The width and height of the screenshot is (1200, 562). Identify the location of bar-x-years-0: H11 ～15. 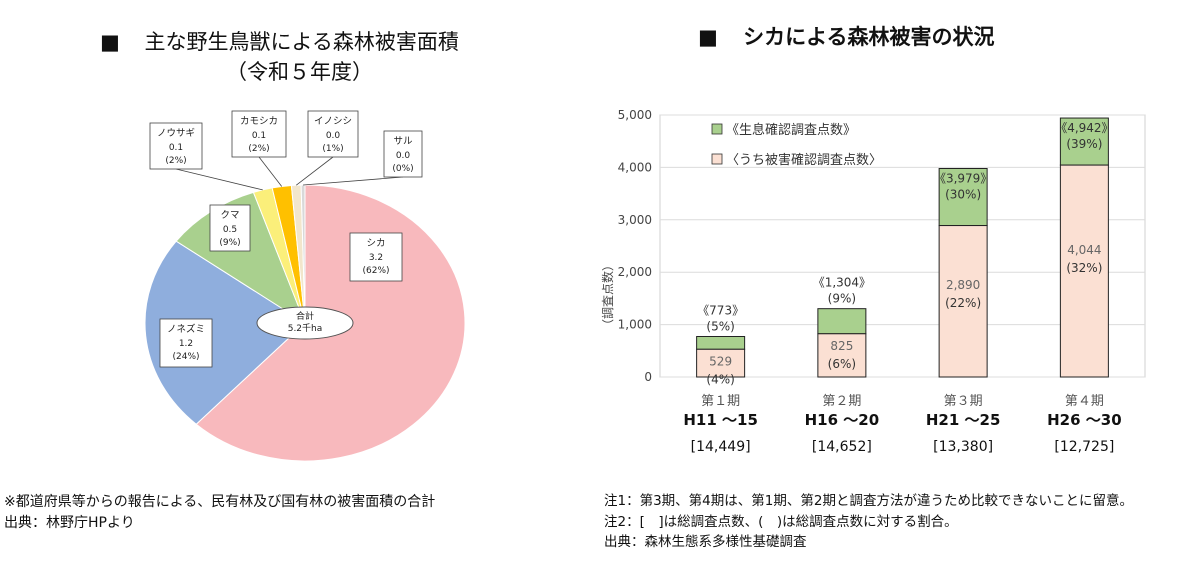
(720, 420).